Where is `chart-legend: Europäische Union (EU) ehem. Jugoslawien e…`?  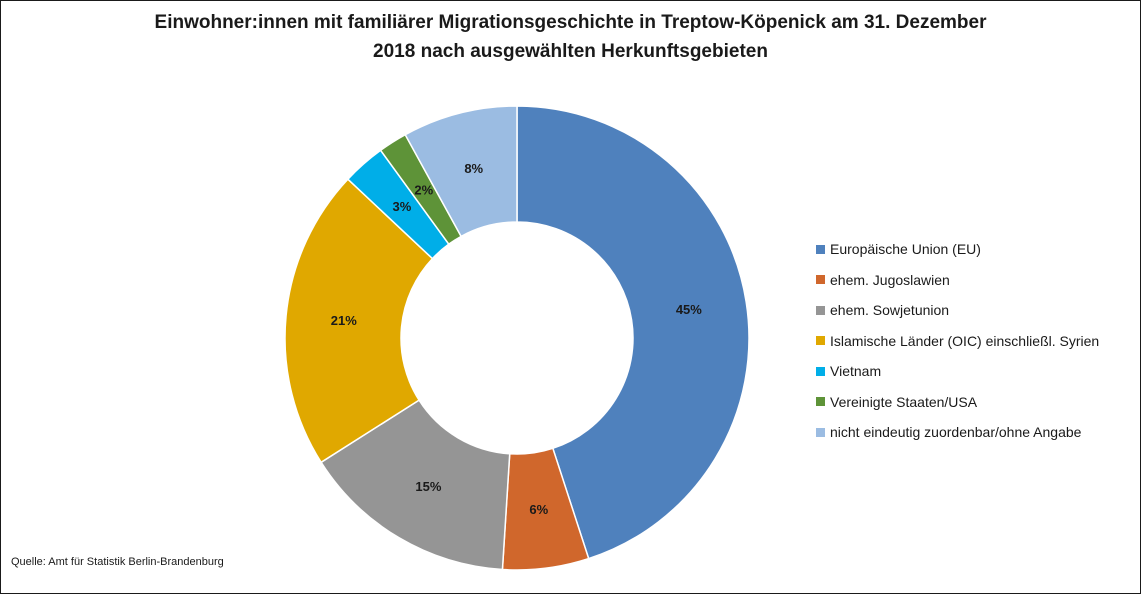 chart-legend: Europäische Union (EU) ehem. Jugoslawien e… is located at coordinates (976, 341).